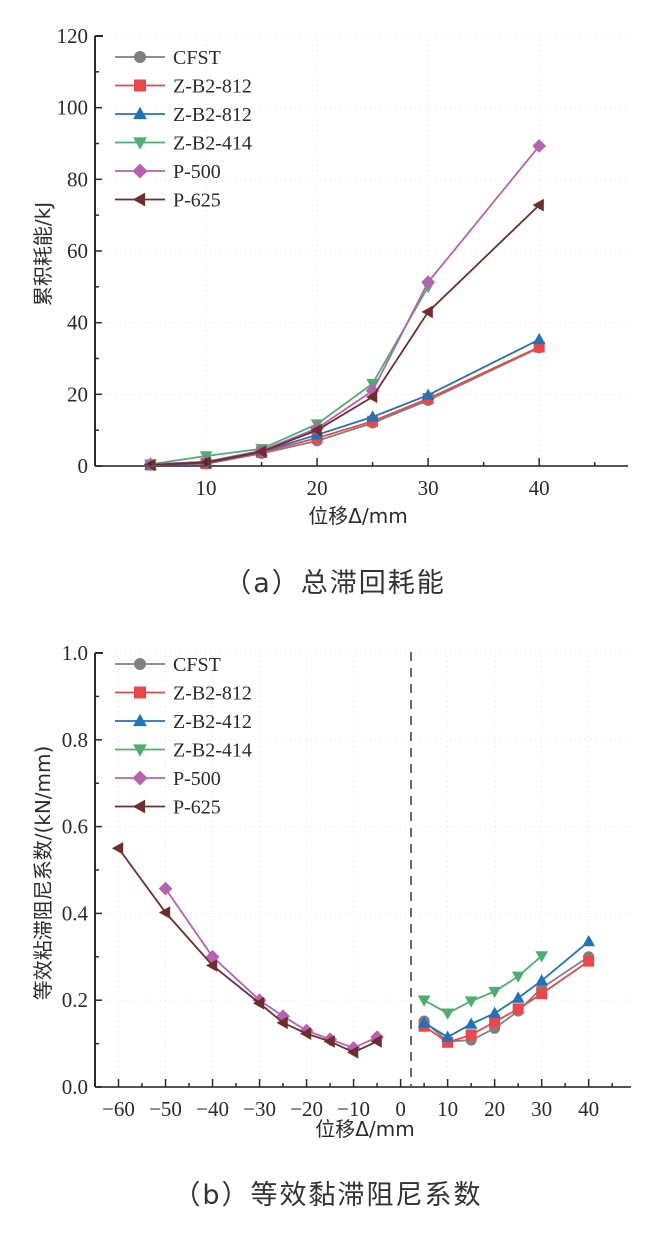 The image size is (659, 1233). I want to click on legend-label: Z-B2-412, so click(212, 722).